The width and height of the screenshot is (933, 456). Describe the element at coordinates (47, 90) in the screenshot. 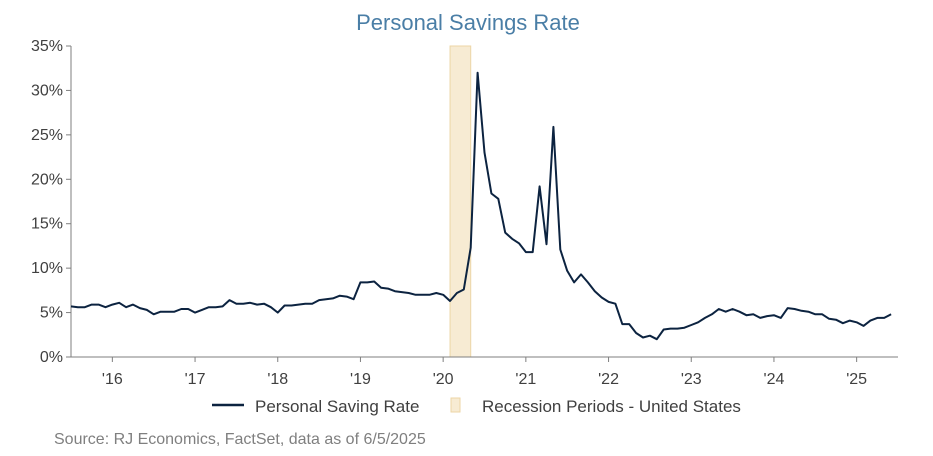

I see `y-tick-label: 30%` at that location.